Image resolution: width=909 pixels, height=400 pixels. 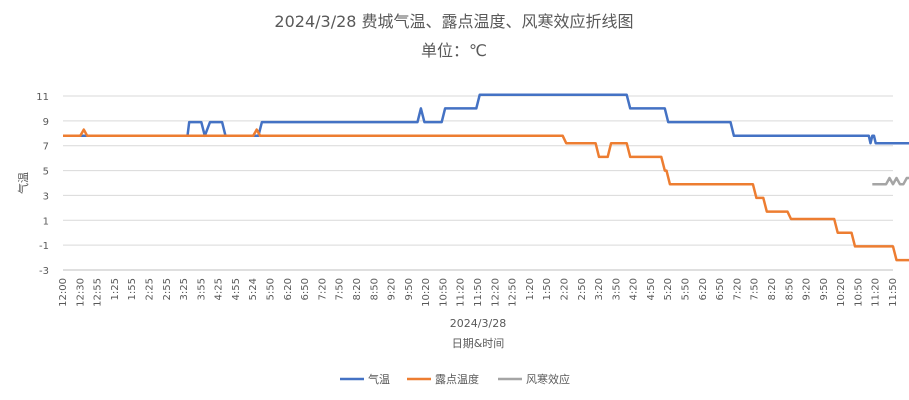 What do you see at coordinates (547, 289) in the screenshot?
I see `x-tick-label: 1:50` at bounding box center [547, 289].